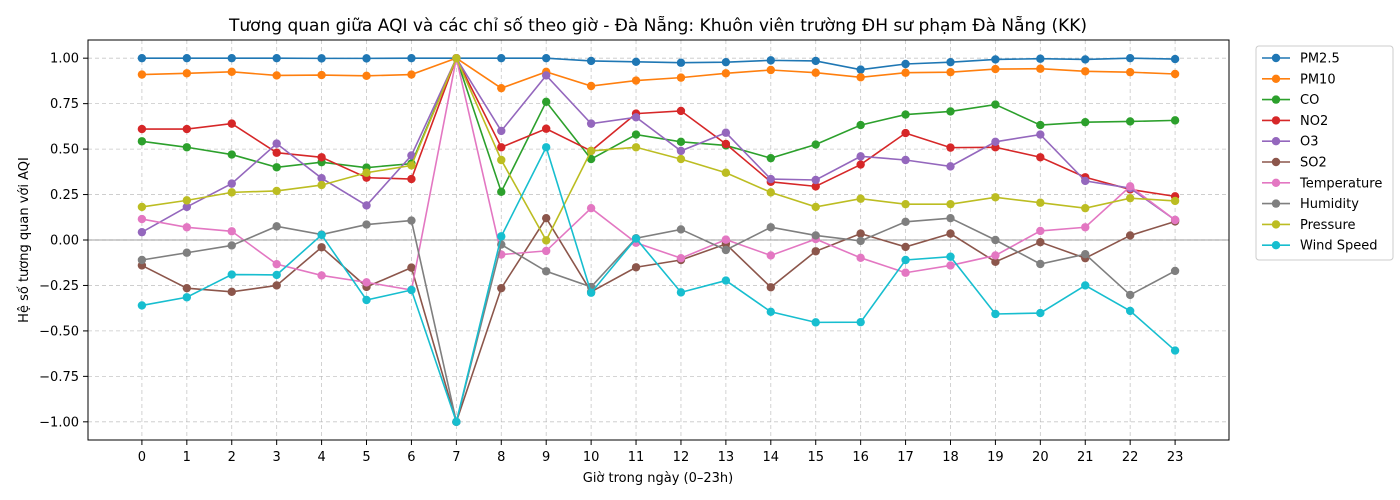 This screenshot has width=1400, height=500. Describe the element at coordinates (905, 457) in the screenshot. I see `x-tick-label: 17` at that location.